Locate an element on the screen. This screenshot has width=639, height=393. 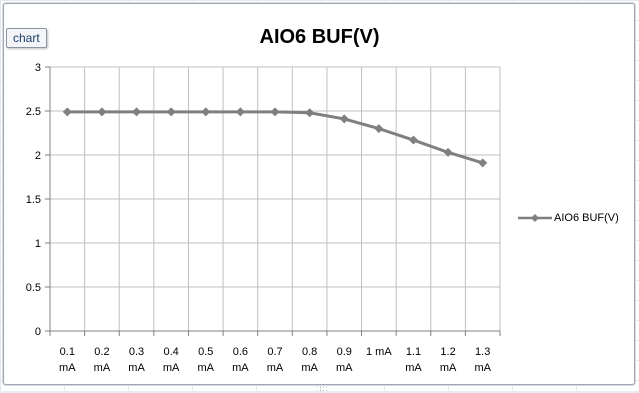
y-tick-label: 2.5 is located at coordinates (33, 112).